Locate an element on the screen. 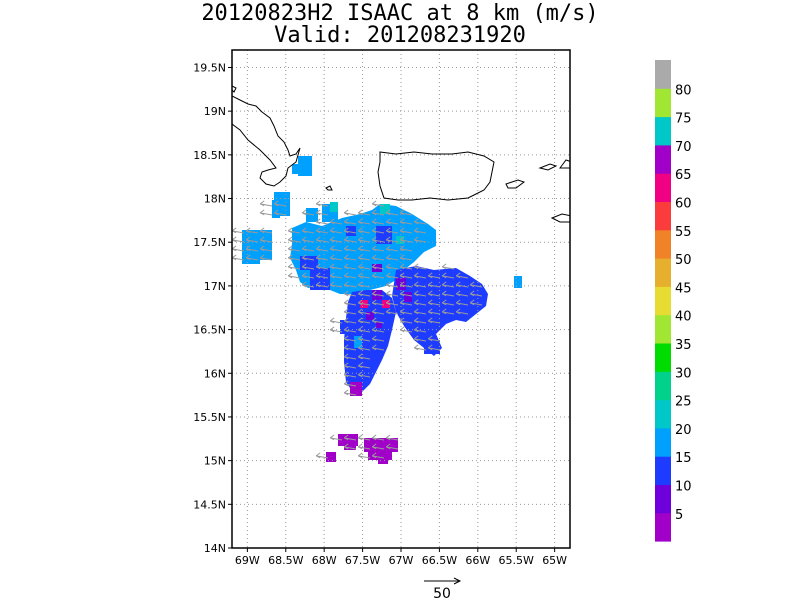 This screenshot has width=800, height=600. coast-hispaniola is located at coordinates (266, 141).